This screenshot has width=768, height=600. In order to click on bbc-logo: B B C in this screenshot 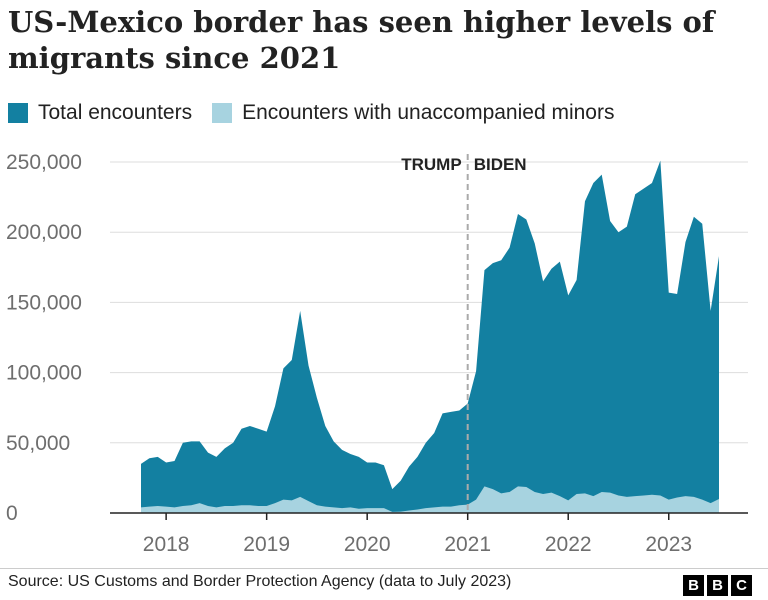, I will do `click(716, 585)`.